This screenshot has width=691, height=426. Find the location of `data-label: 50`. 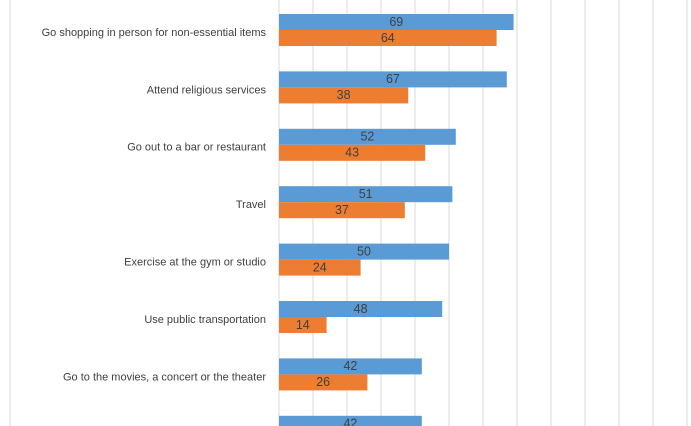

data-label: 50 is located at coordinates (364, 251).